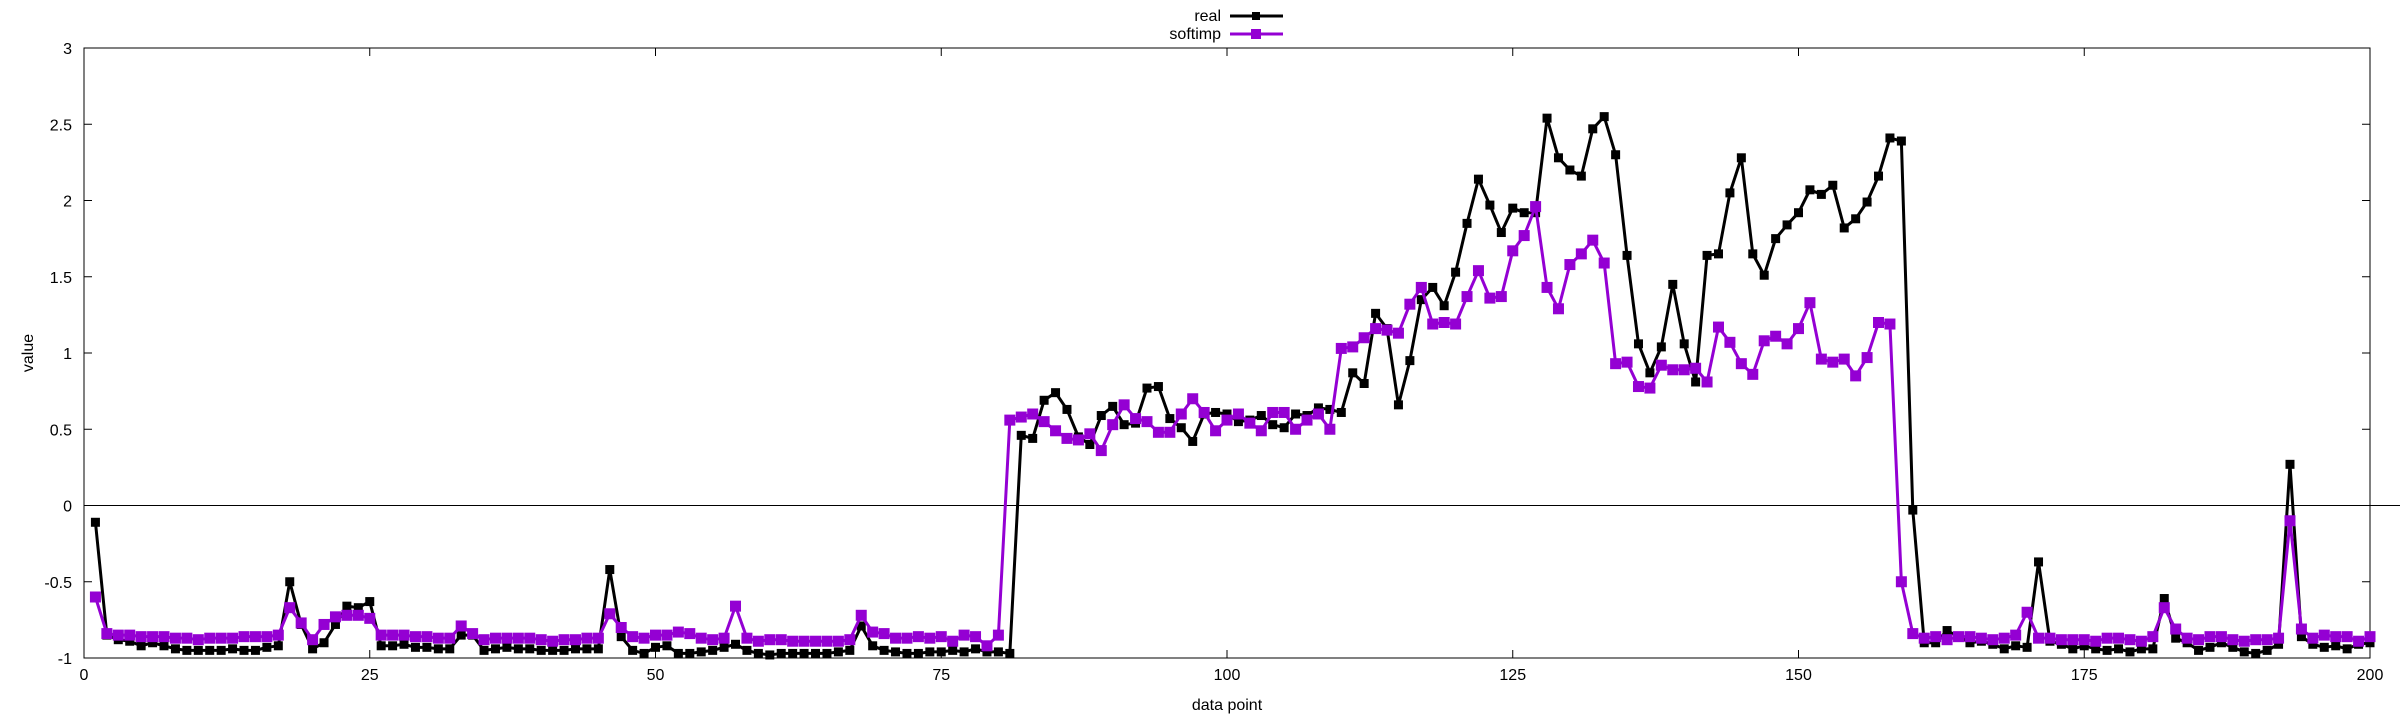  Describe the element at coordinates (2370, 675) in the screenshot. I see `x-tick-label: 200` at that location.